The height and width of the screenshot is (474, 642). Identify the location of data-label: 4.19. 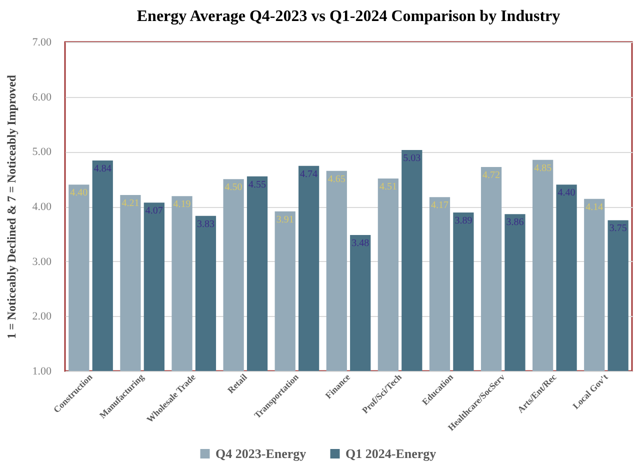
(182, 204).